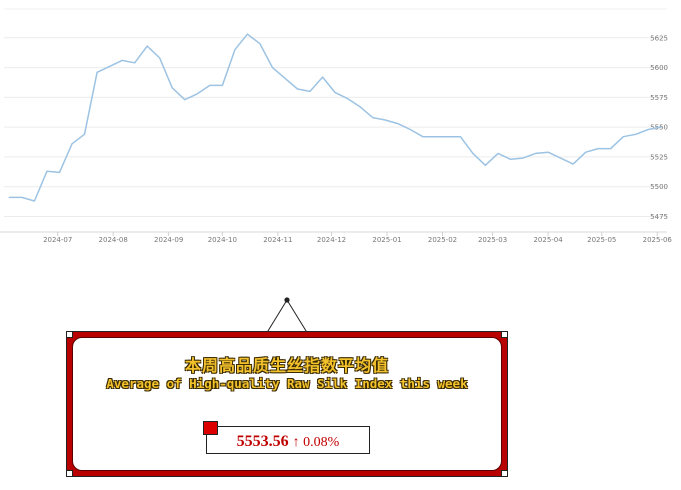 This screenshot has width=681, height=490. I want to click on y-tick-label: 5500, so click(659, 187).